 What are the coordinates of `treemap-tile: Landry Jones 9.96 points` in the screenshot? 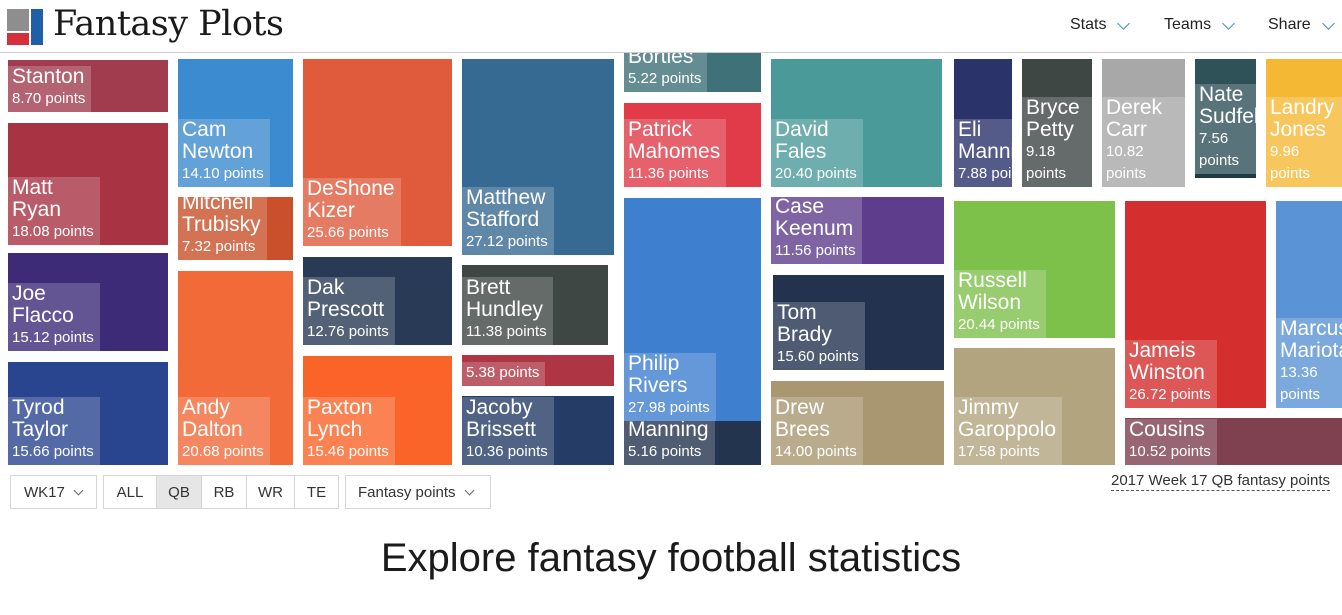 It's located at (1304, 123).